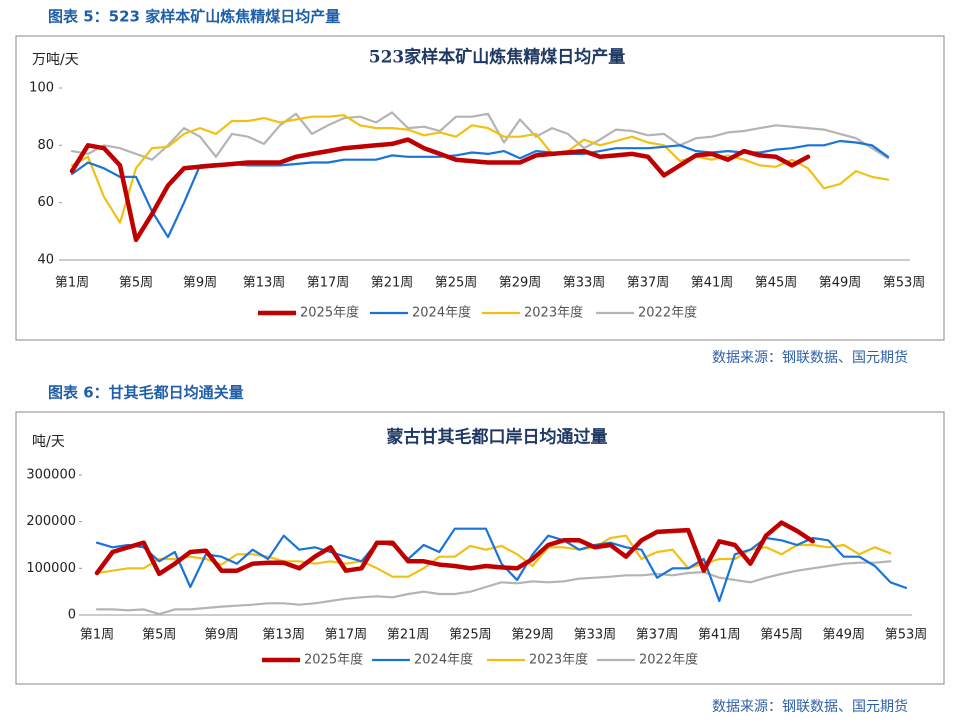 The height and width of the screenshot is (723, 960). I want to click on figure-caption: 图表 5：523 家样本矿山炼焦精煤日均产量, so click(194, 17).